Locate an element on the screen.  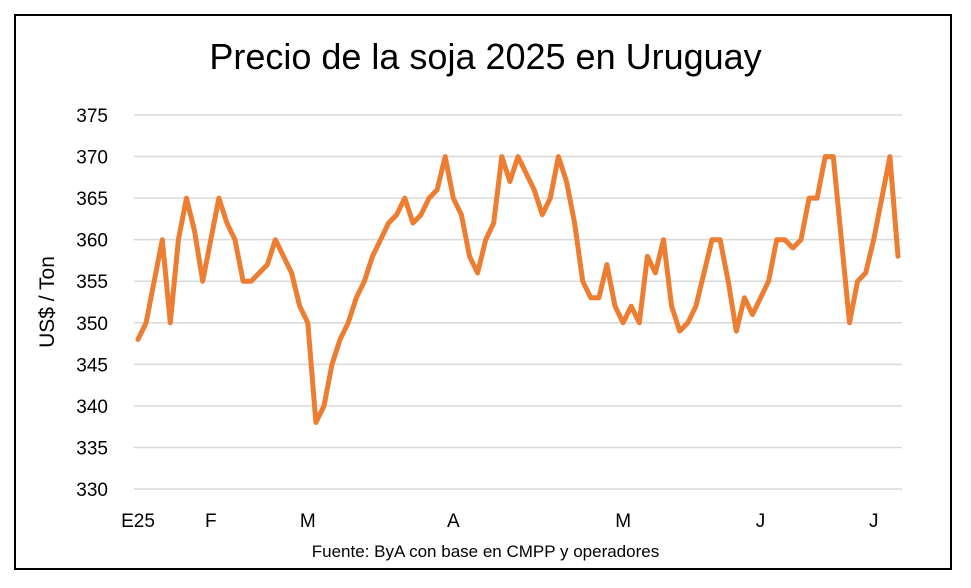
y-tick-label: 370 is located at coordinates (92, 158).